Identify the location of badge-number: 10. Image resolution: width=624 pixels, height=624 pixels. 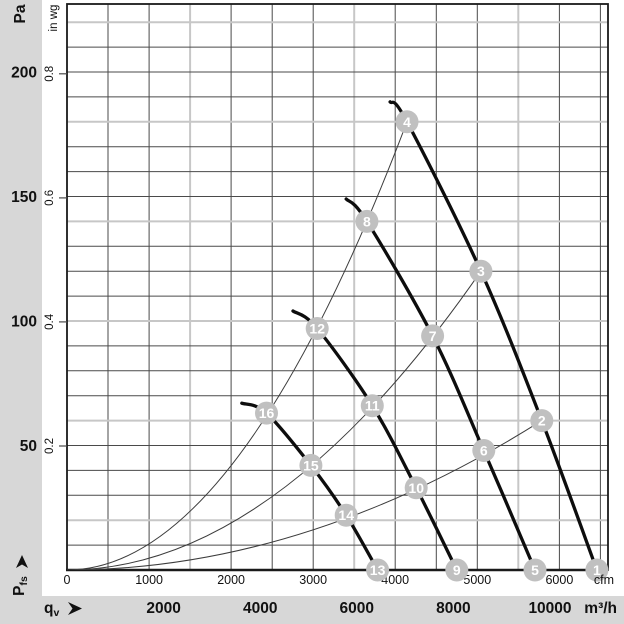
(416, 488).